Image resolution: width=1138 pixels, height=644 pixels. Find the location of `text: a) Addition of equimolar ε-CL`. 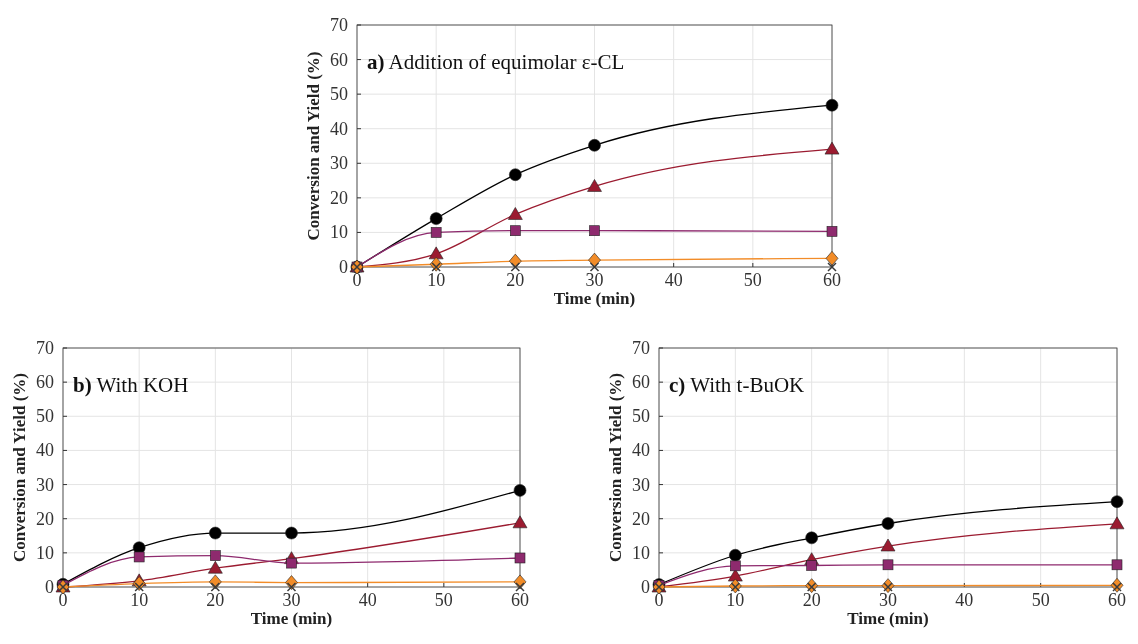

text: a) Addition of equimolar ε-CL is located at coordinates (496, 62).